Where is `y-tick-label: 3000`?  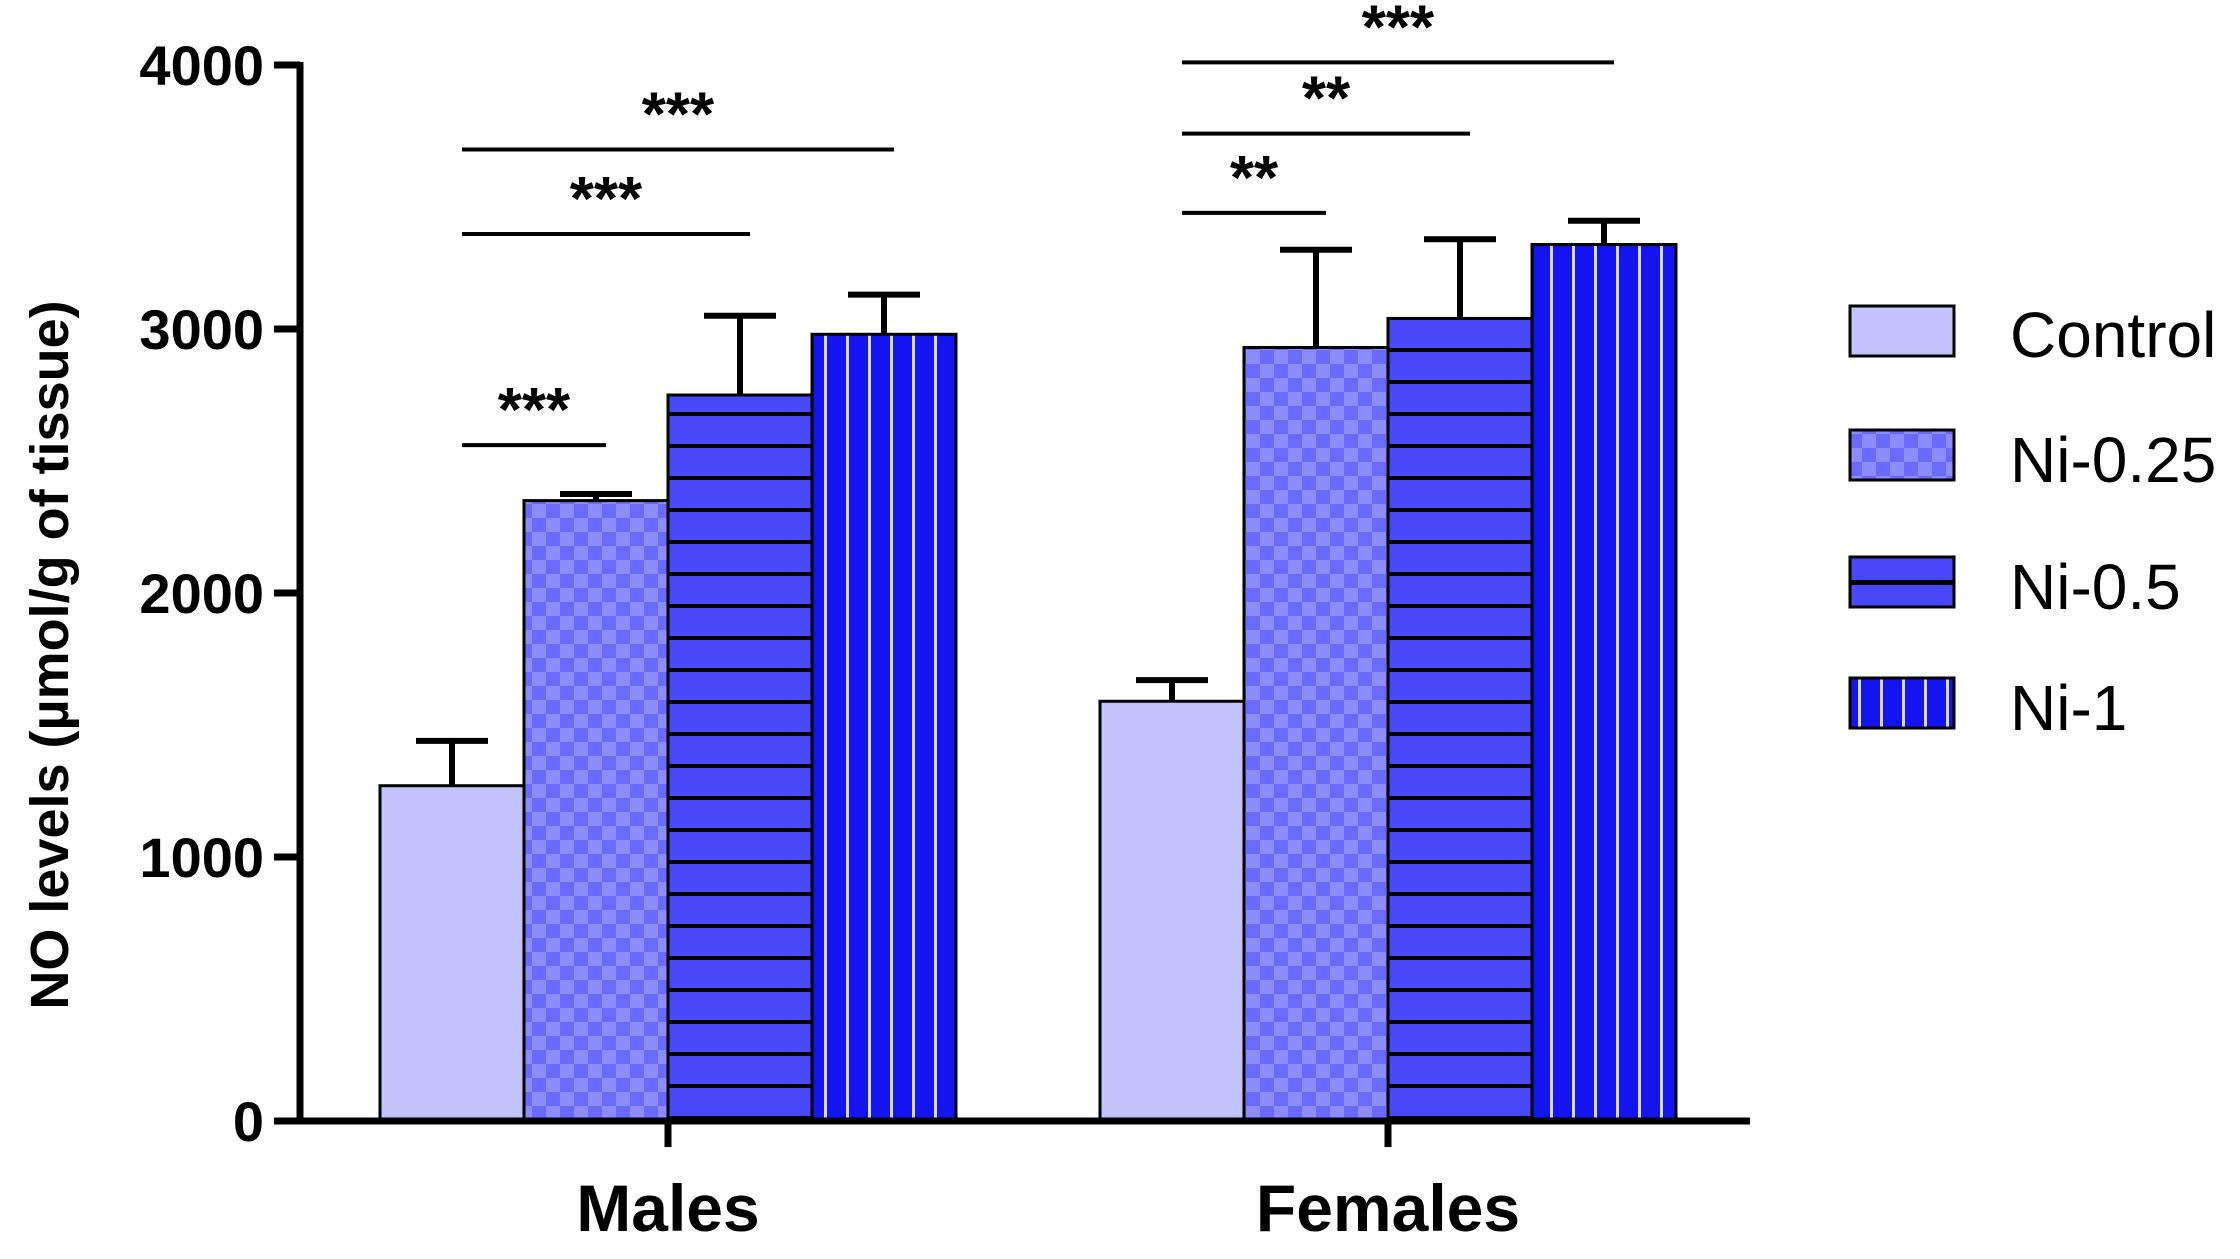 y-tick-label: 3000 is located at coordinates (201, 329).